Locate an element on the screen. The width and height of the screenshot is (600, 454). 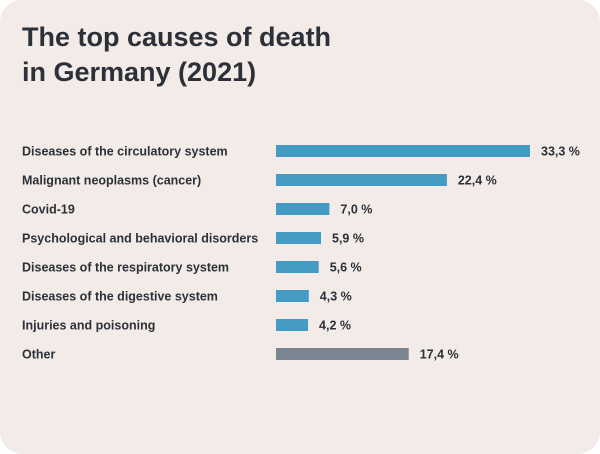
chart-title-line-1: The top causes of death is located at coordinates (177, 37).